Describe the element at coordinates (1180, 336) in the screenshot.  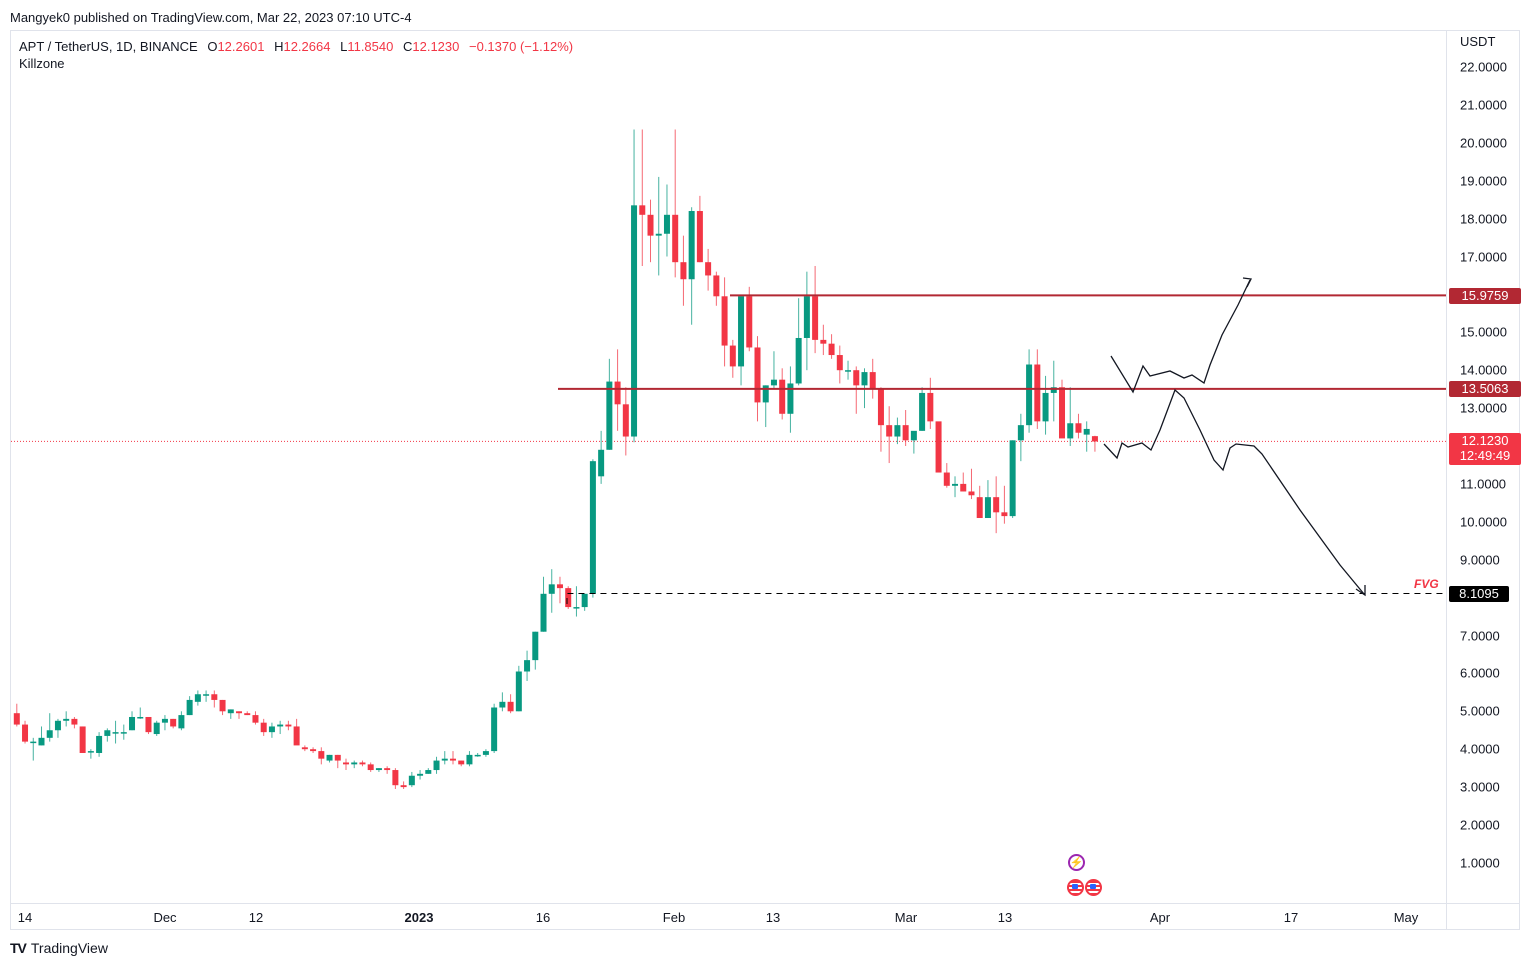
I see `bullish-projection-path` at that location.